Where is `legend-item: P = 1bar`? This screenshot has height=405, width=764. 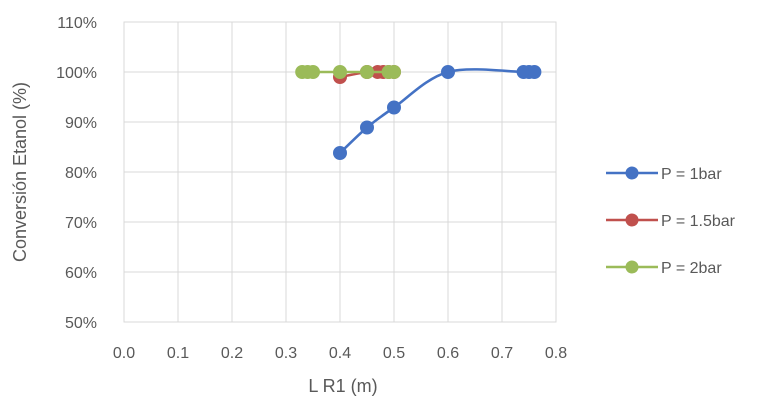
legend-item: P = 1bar is located at coordinates (664, 174).